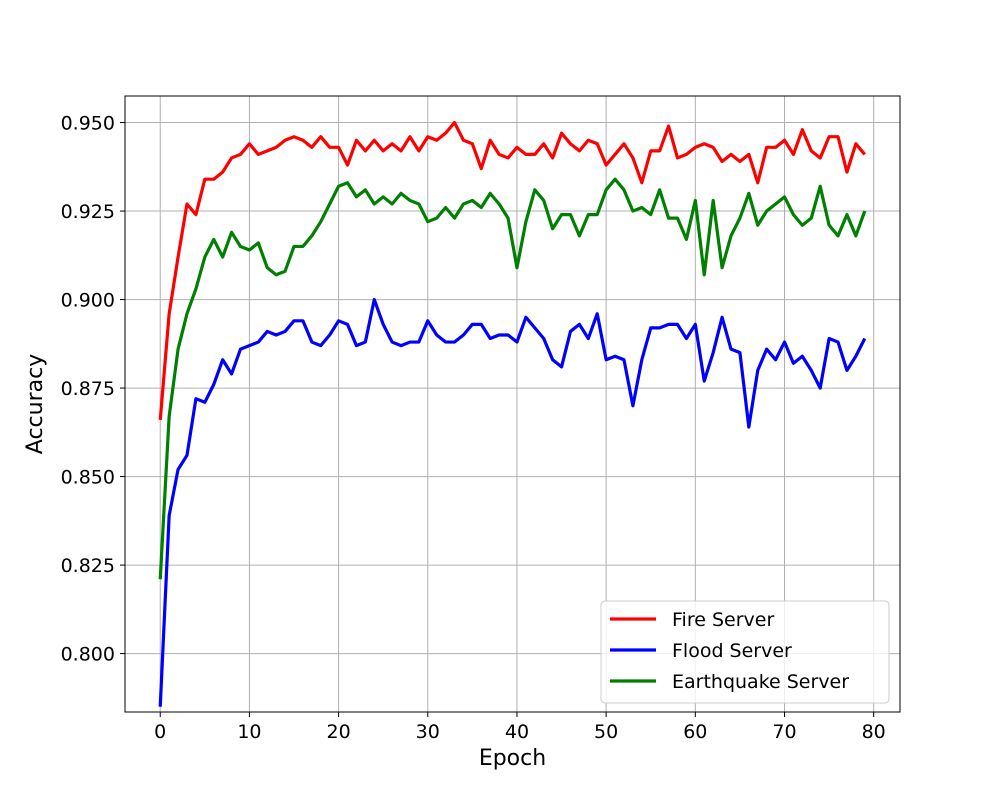  I want to click on legend: Fire Server Flood Server Earthquake Server, so click(745, 652).